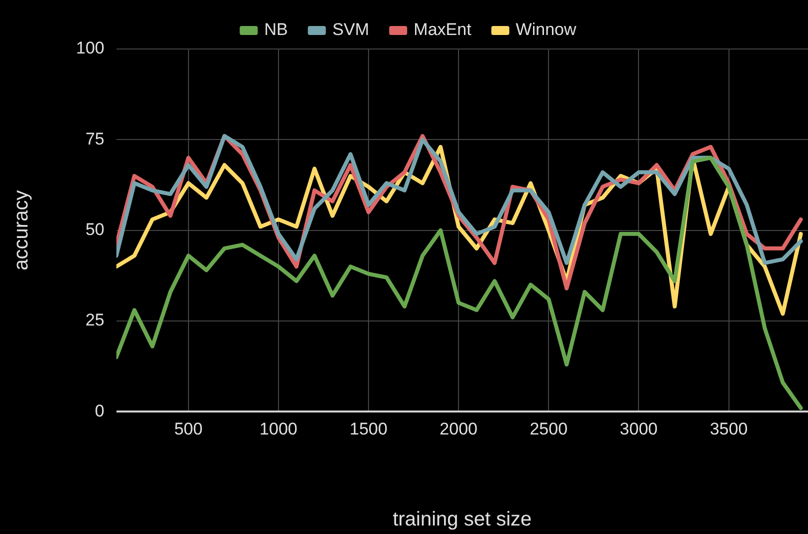  I want to click on x-tick-label: 500, so click(188, 428).